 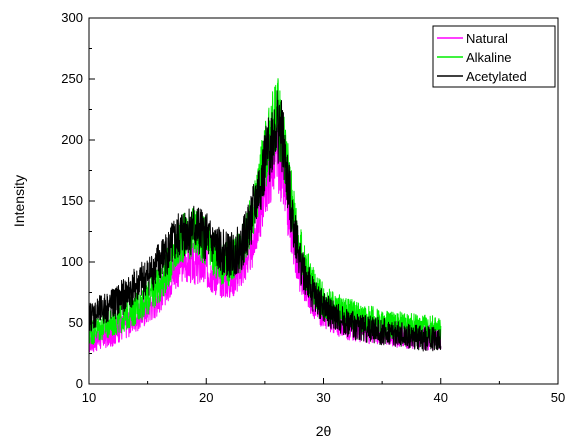 What do you see at coordinates (206, 397) in the screenshot?
I see `x-tick-label: 20` at bounding box center [206, 397].